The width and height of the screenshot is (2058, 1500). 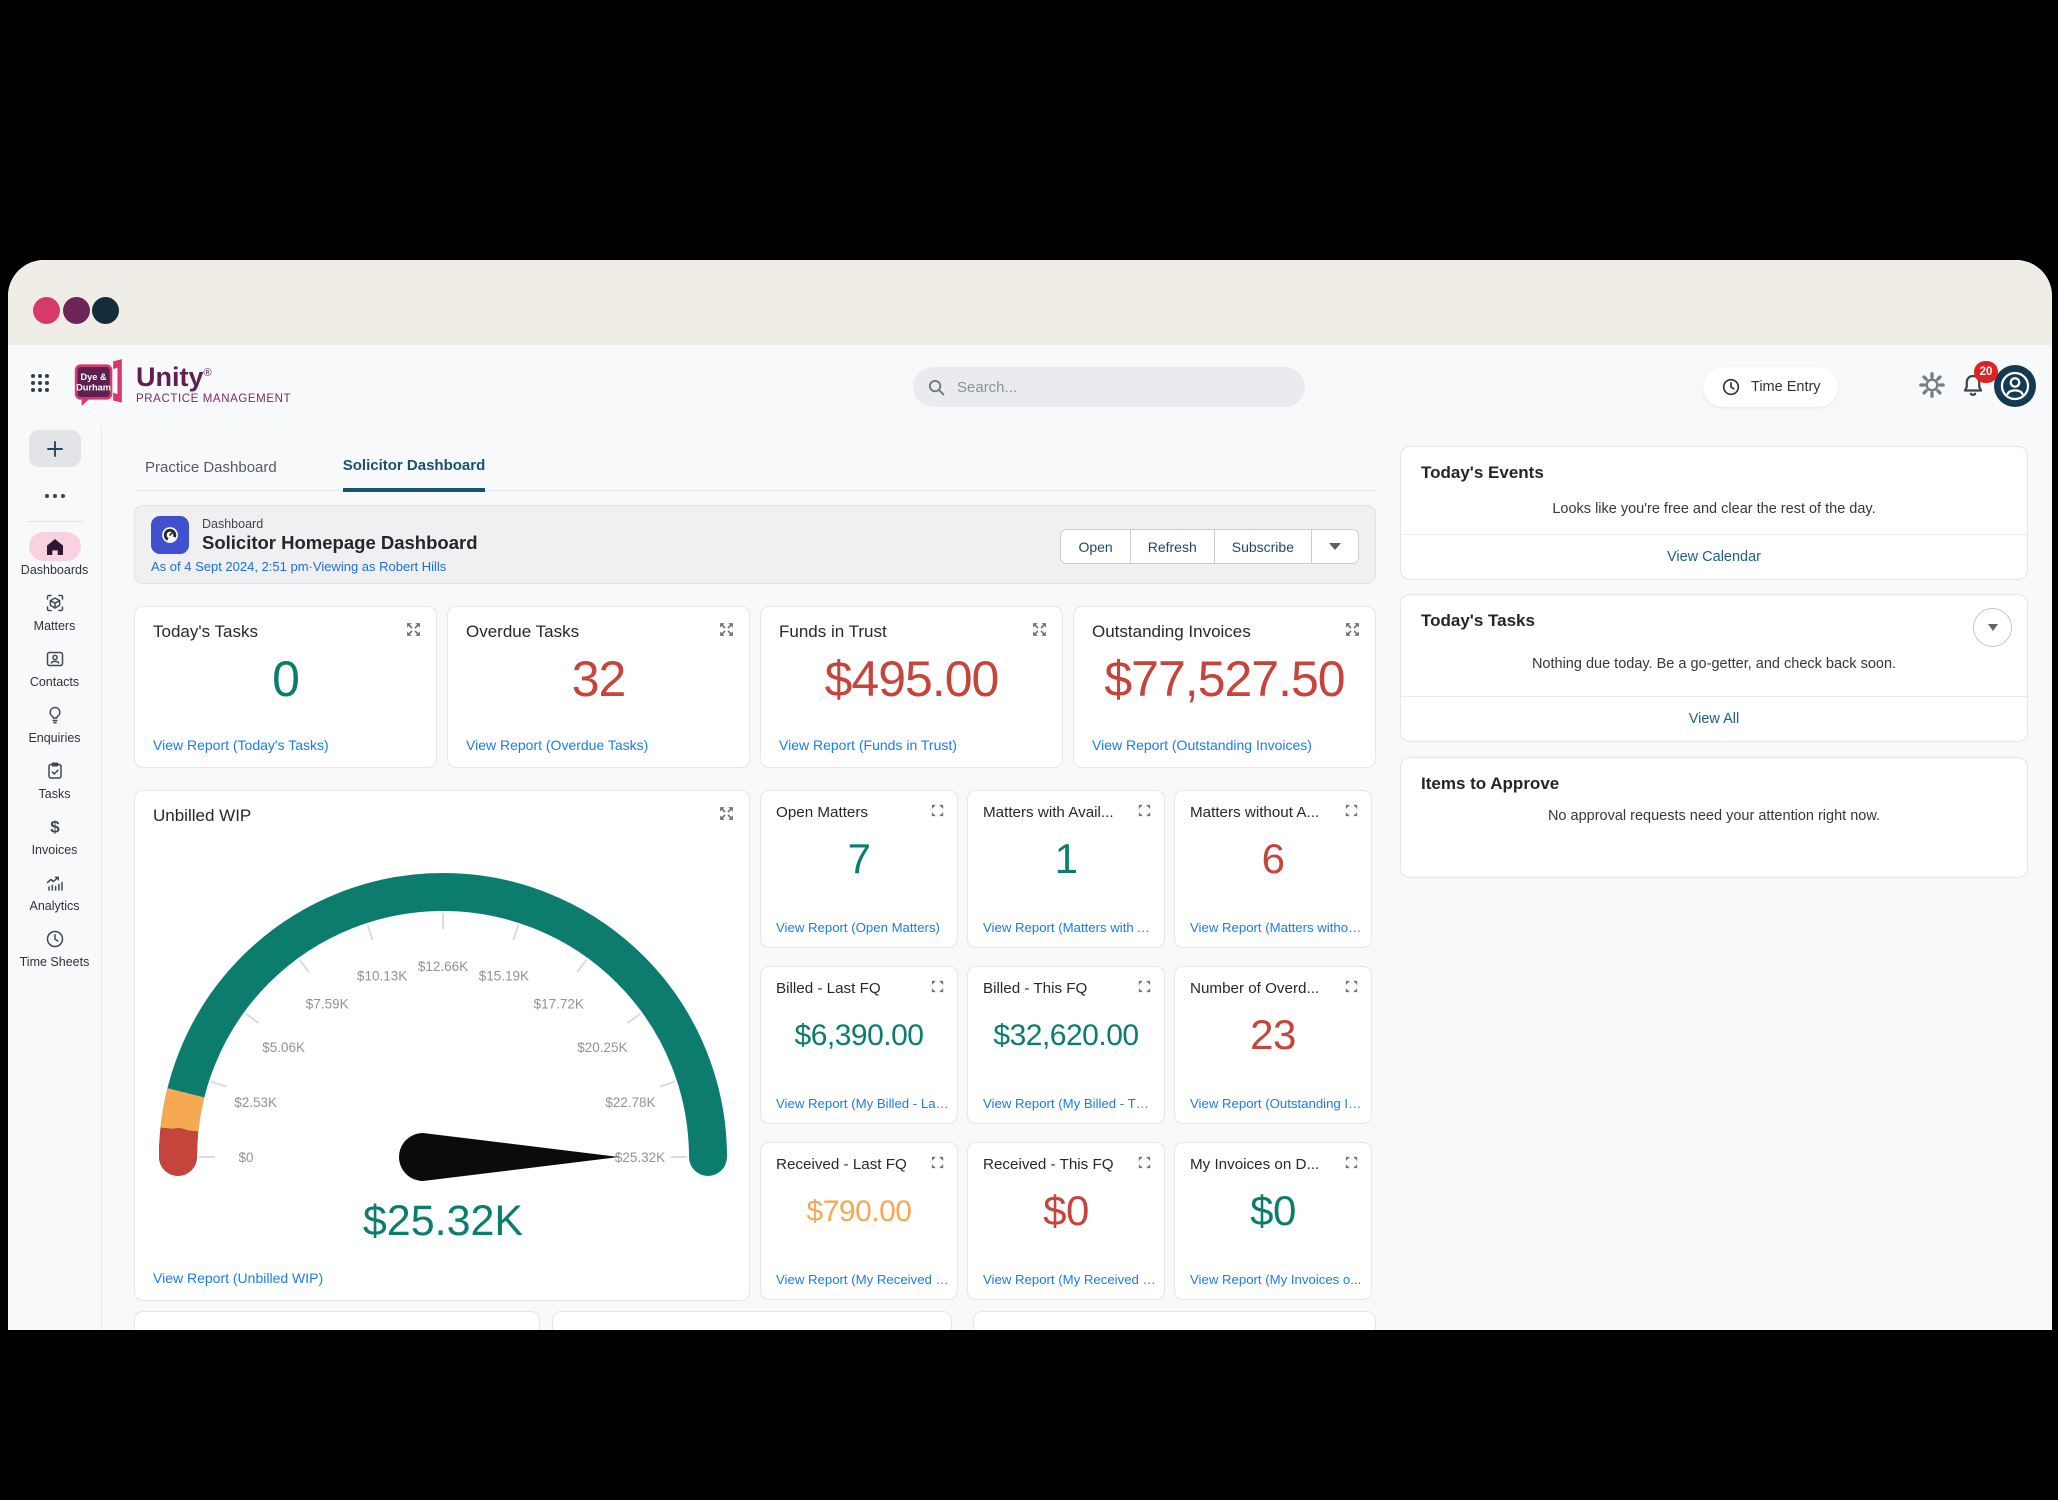 What do you see at coordinates (912, 679) in the screenshot?
I see `kpi-value: $495.00` at bounding box center [912, 679].